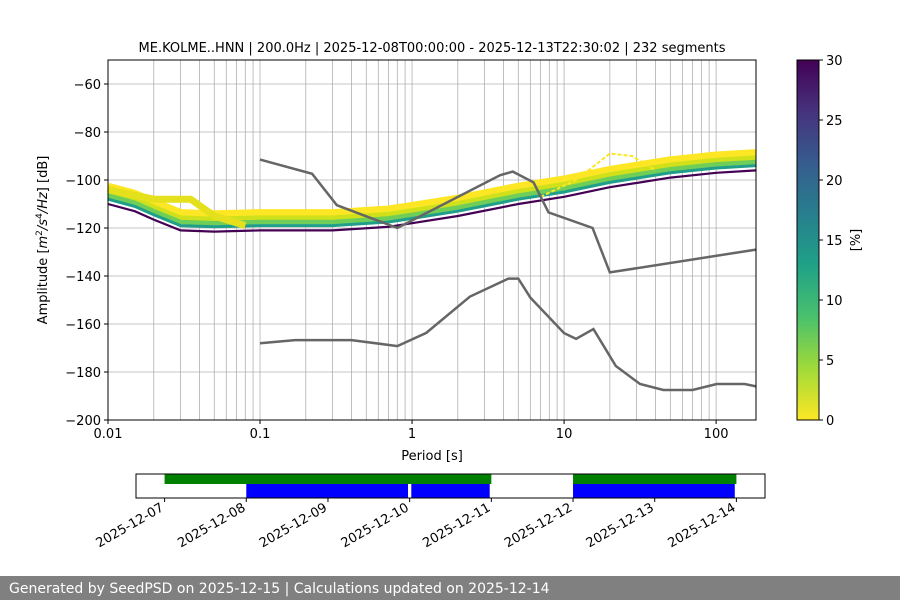 This screenshot has width=900, height=602. What do you see at coordinates (260, 434) in the screenshot?
I see `x-tick-label: 0.1` at bounding box center [260, 434].